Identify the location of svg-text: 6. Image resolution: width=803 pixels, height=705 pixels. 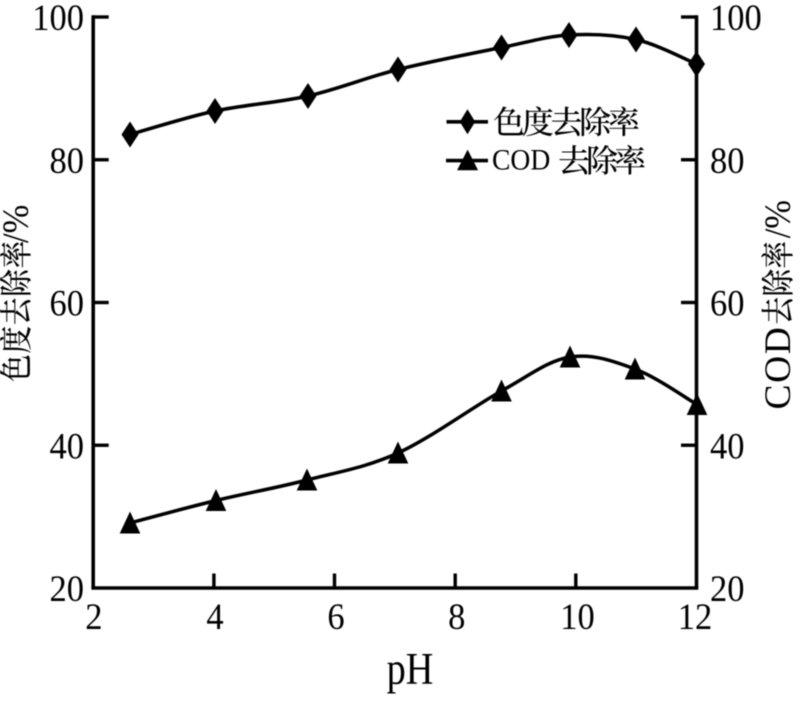
(335, 617).